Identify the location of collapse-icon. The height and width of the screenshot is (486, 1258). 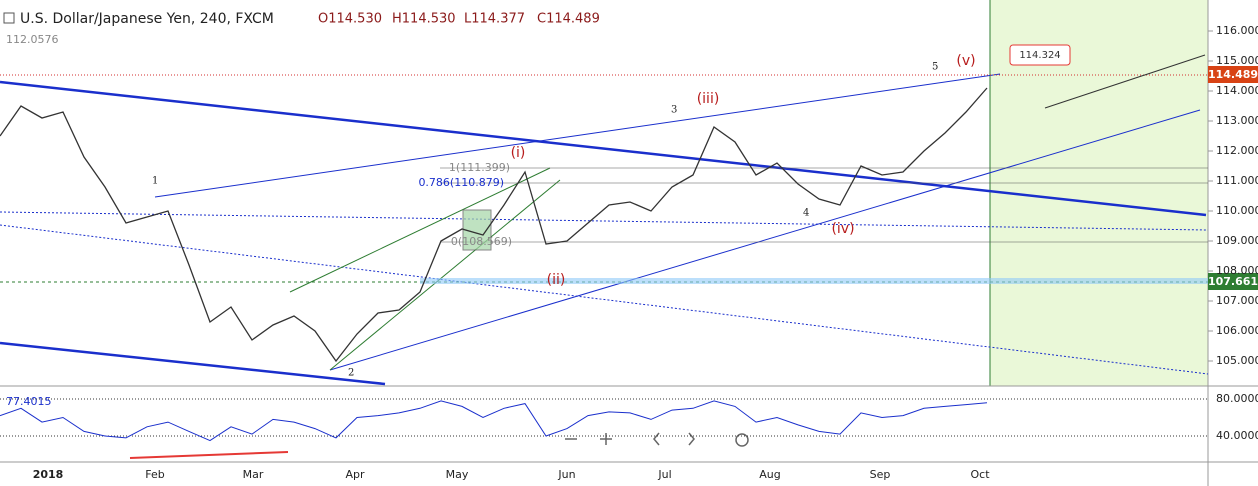
(9, 18).